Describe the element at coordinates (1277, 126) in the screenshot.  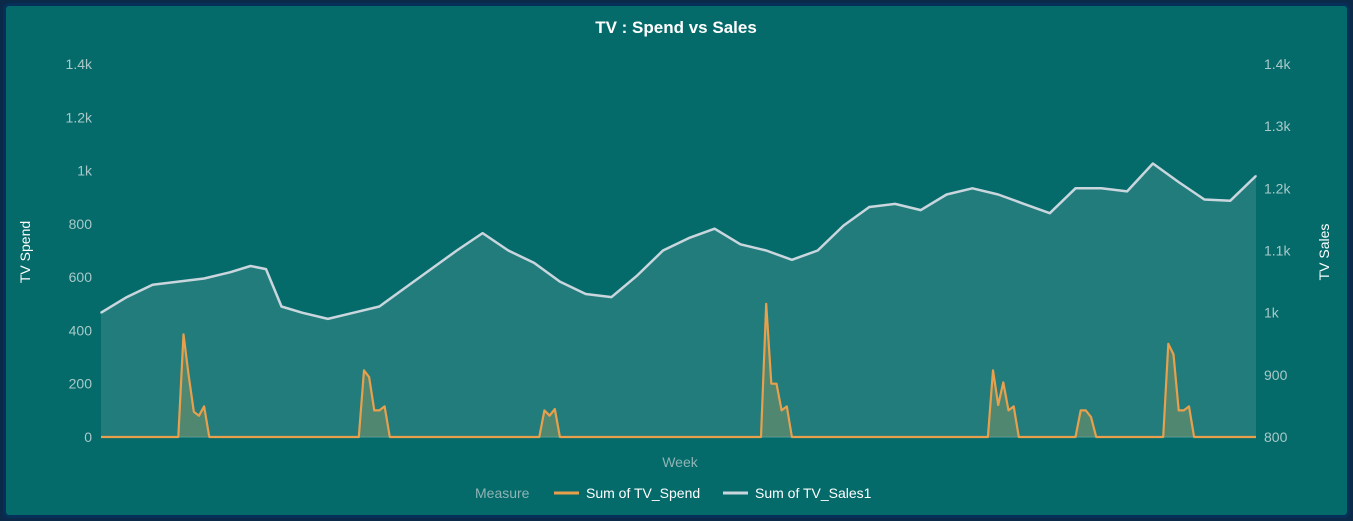
I see `right-tick-label: 1.3k` at that location.